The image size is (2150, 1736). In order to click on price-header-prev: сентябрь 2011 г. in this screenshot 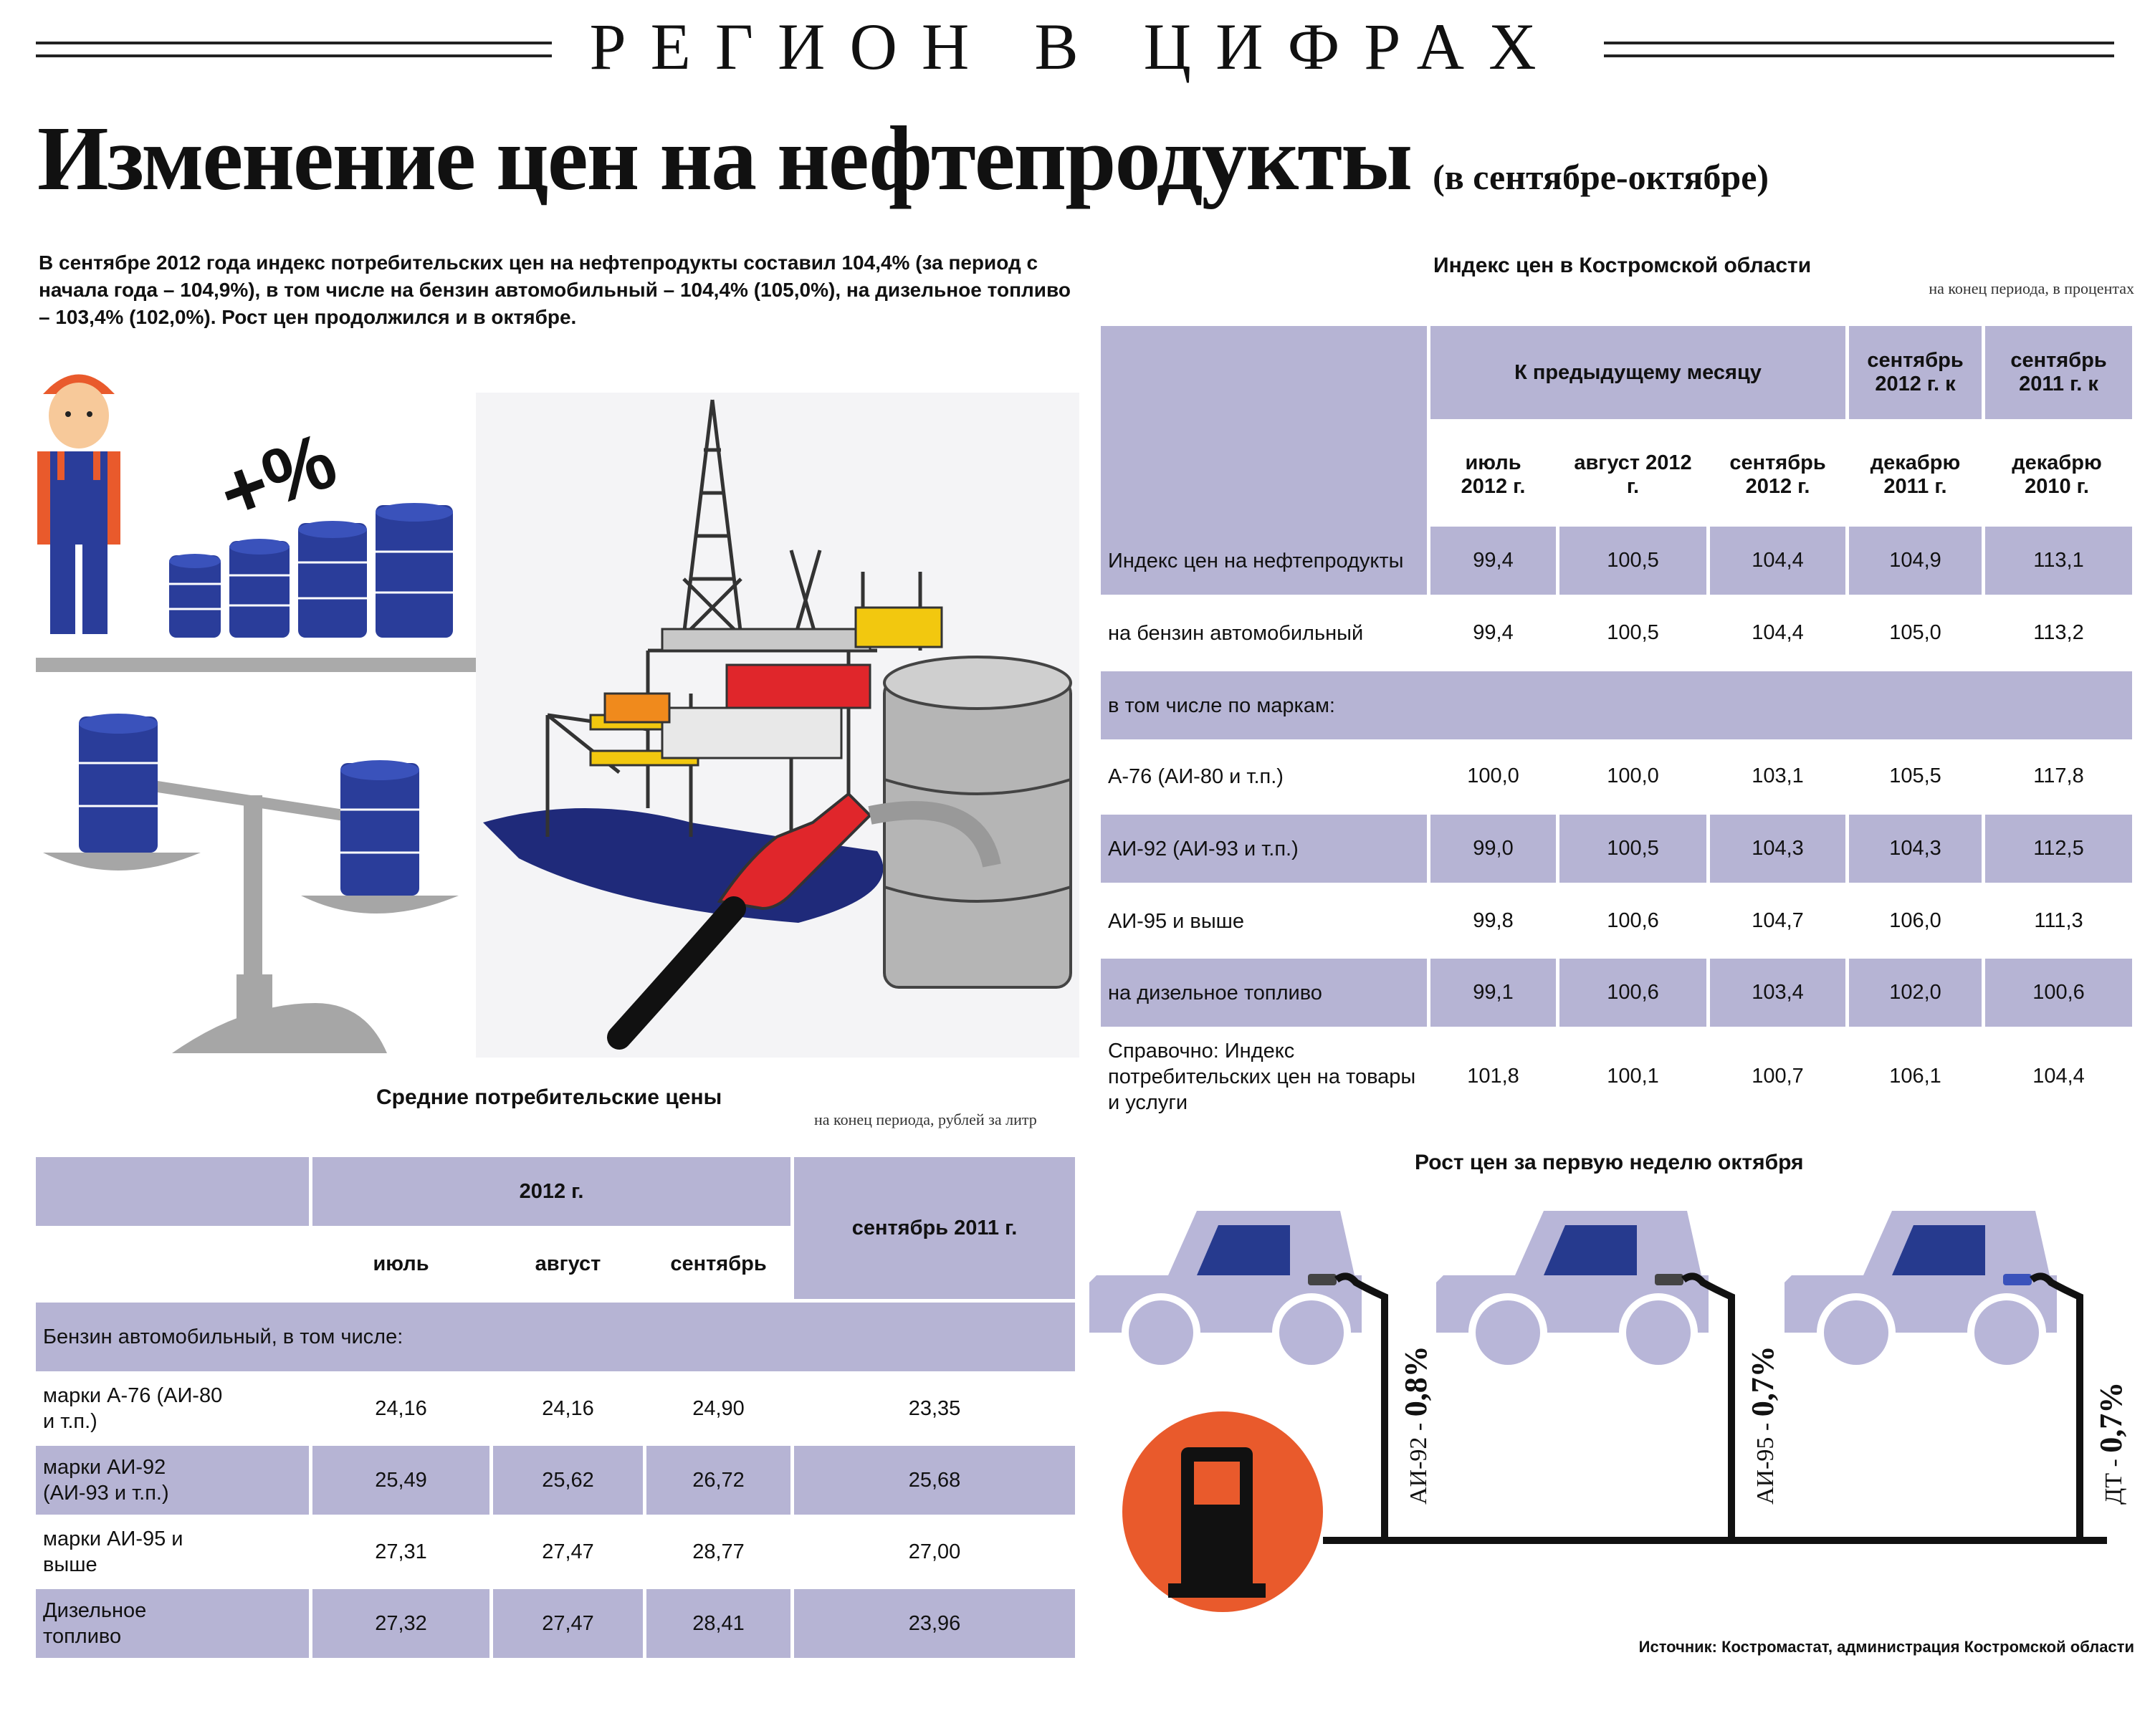, I will do `click(934, 1228)`.